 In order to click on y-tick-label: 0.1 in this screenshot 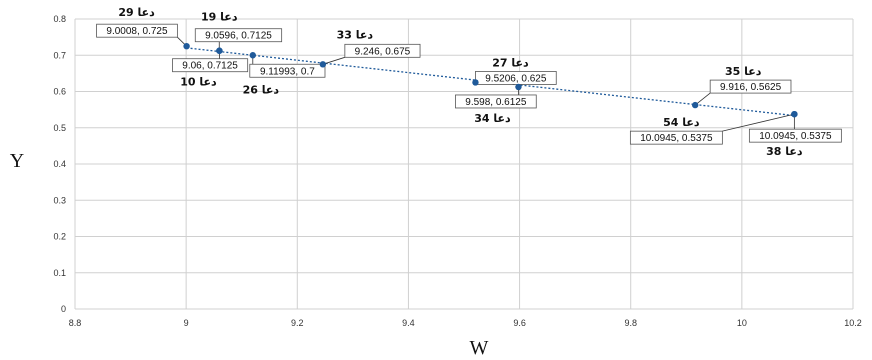, I will do `click(59, 273)`.